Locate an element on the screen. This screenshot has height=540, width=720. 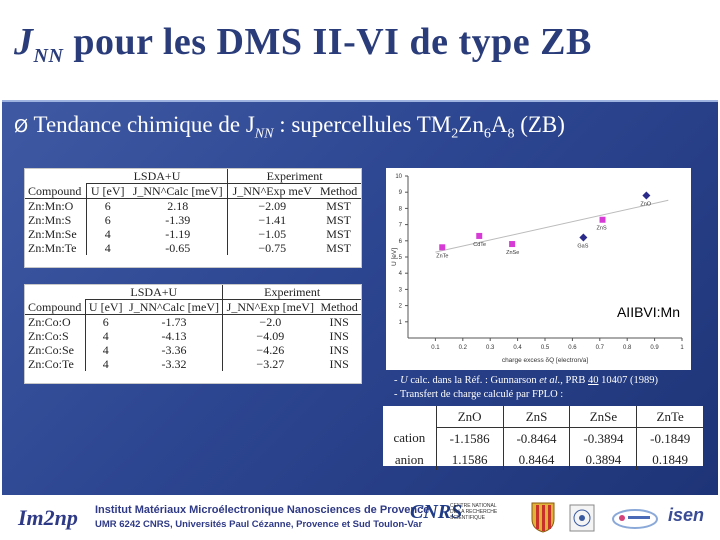
table-cell: Zn:Mn:Se is located at coordinates (52, 234).